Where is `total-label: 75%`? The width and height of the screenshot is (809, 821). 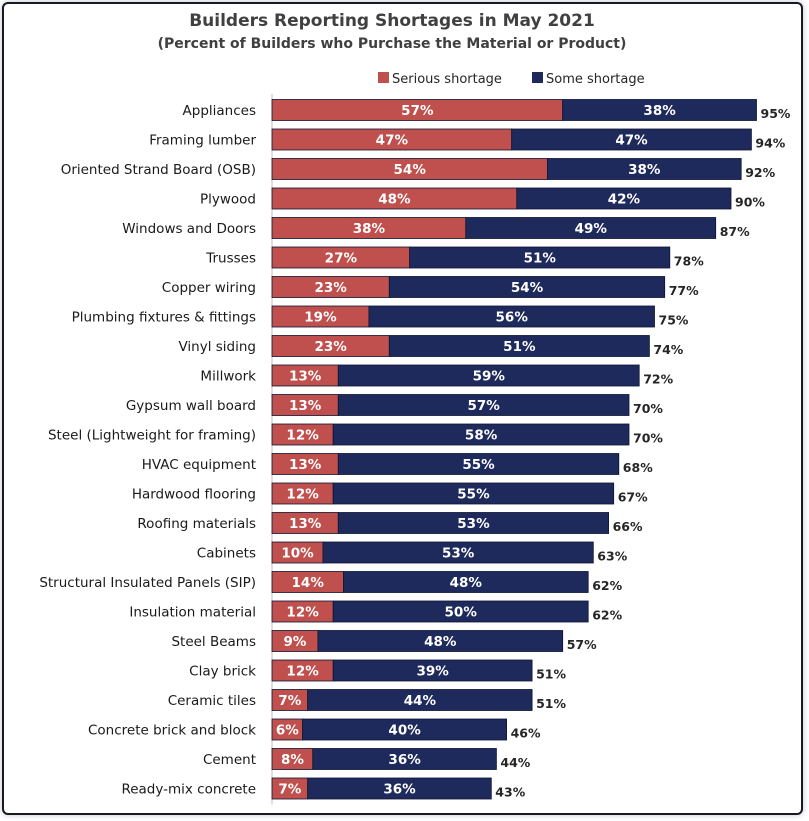
total-label: 75% is located at coordinates (674, 320).